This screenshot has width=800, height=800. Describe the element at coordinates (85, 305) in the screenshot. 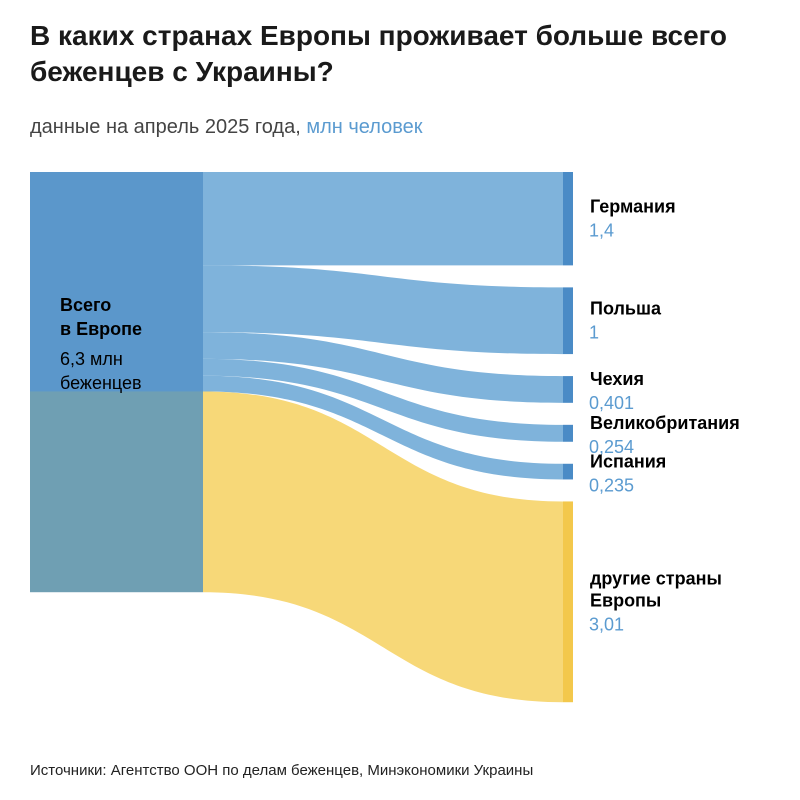

I see `source-label: Всего` at that location.